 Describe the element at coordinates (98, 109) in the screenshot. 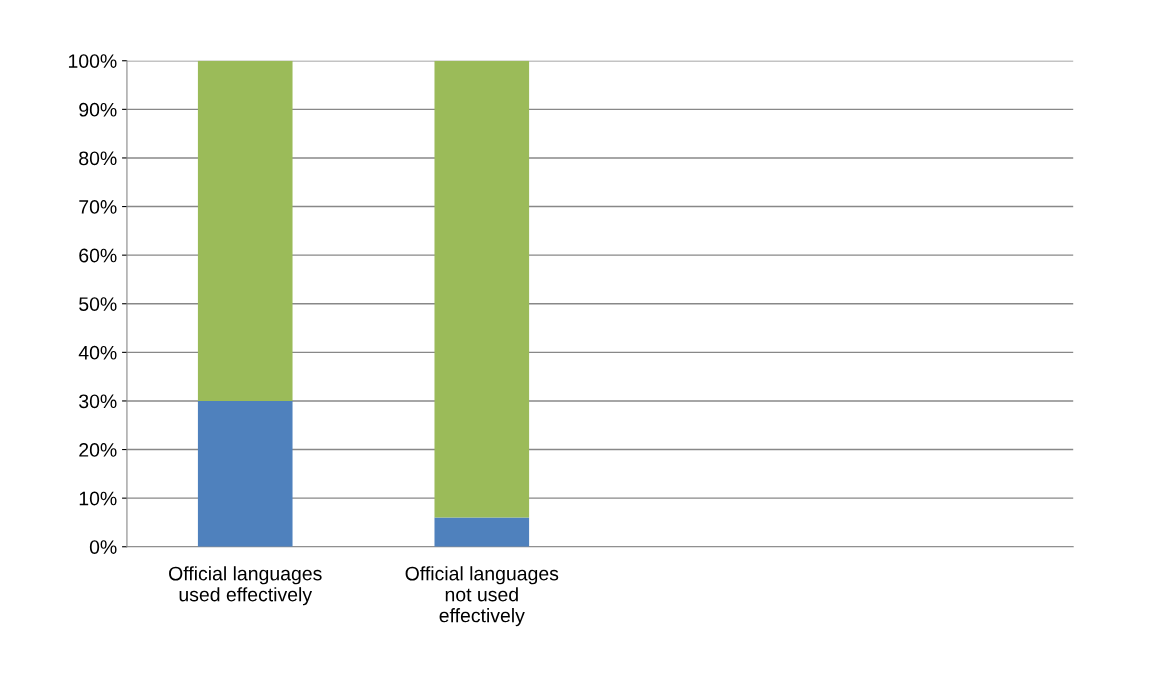

I see `y-tick-label: 90%` at that location.